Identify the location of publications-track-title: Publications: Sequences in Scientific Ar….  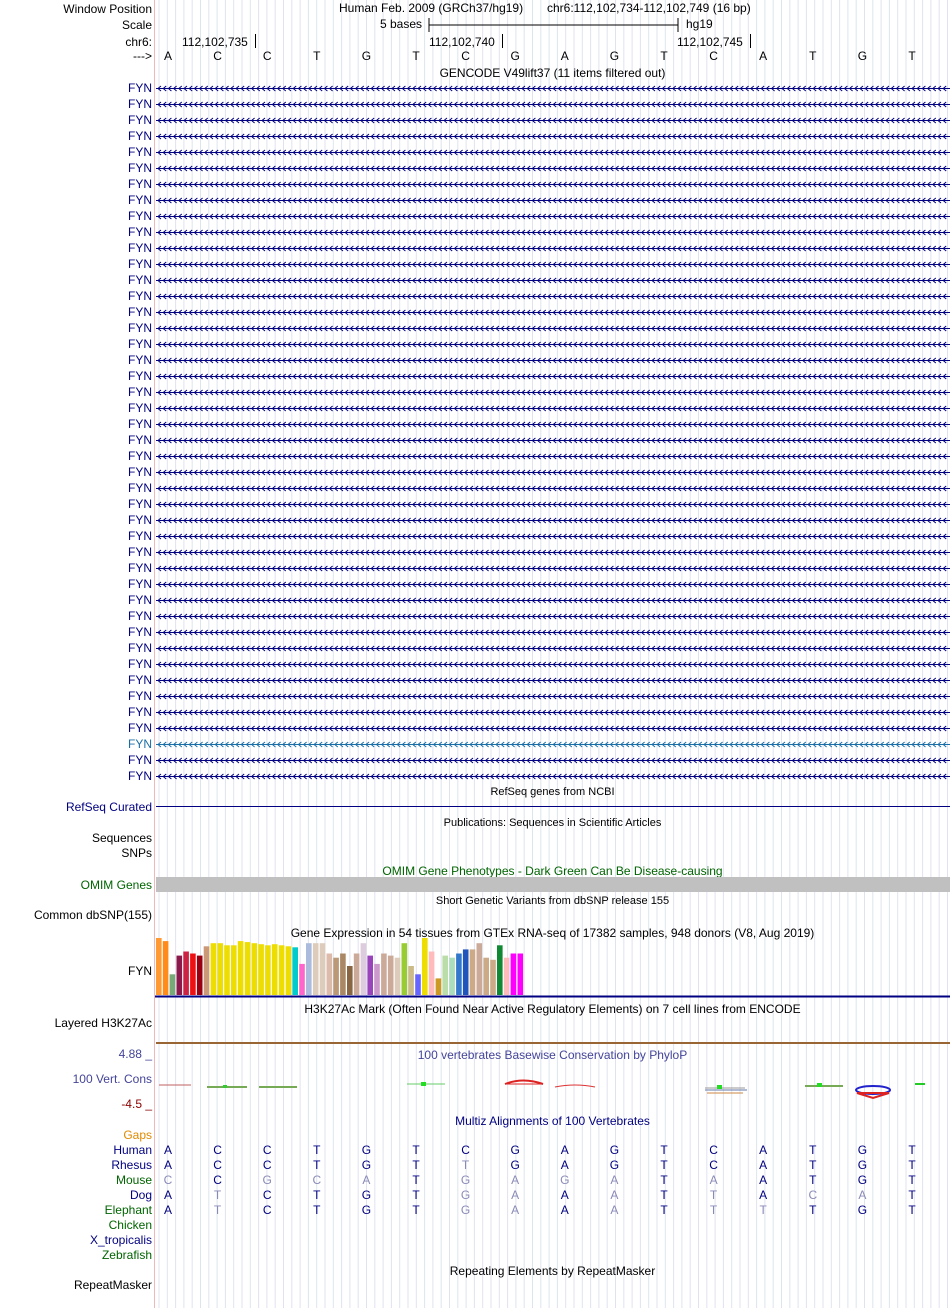
(552, 823).